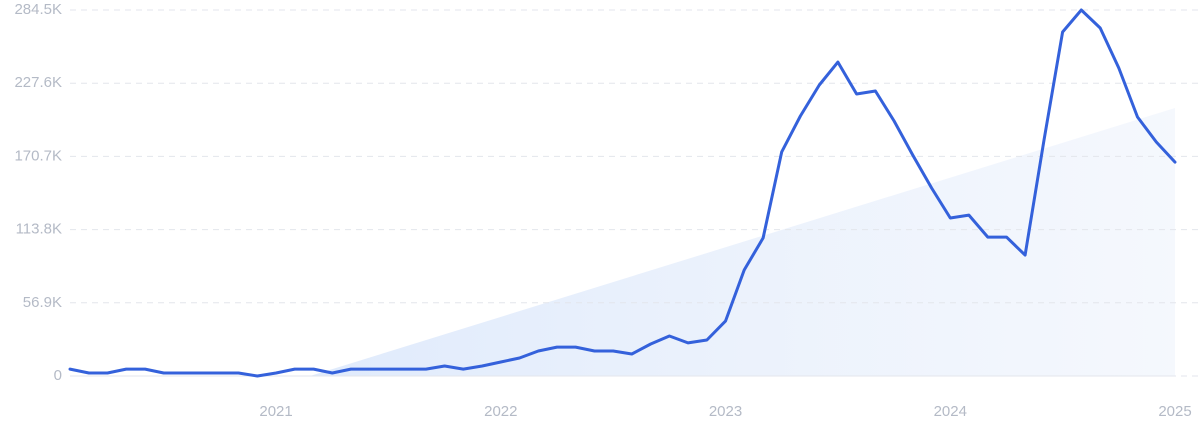 Image resolution: width=1200 pixels, height=432 pixels. I want to click on x-tick-label: 2022, so click(500, 411).